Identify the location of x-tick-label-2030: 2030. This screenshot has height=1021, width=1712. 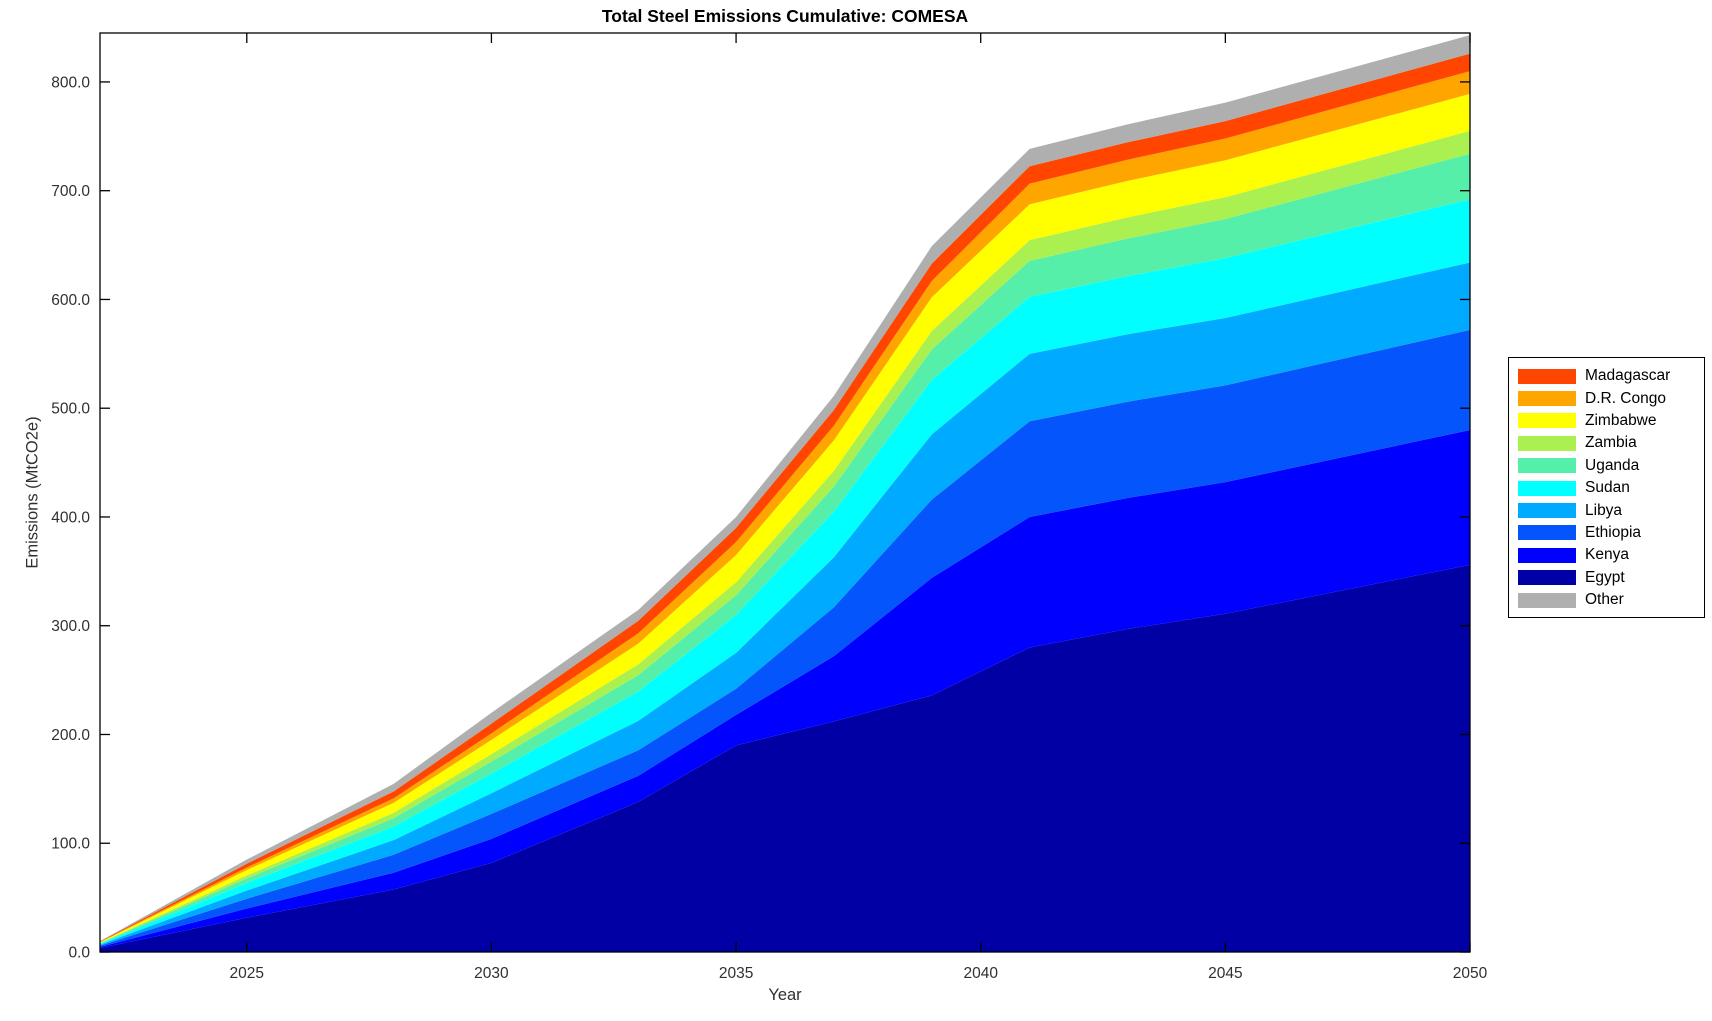
(491, 973).